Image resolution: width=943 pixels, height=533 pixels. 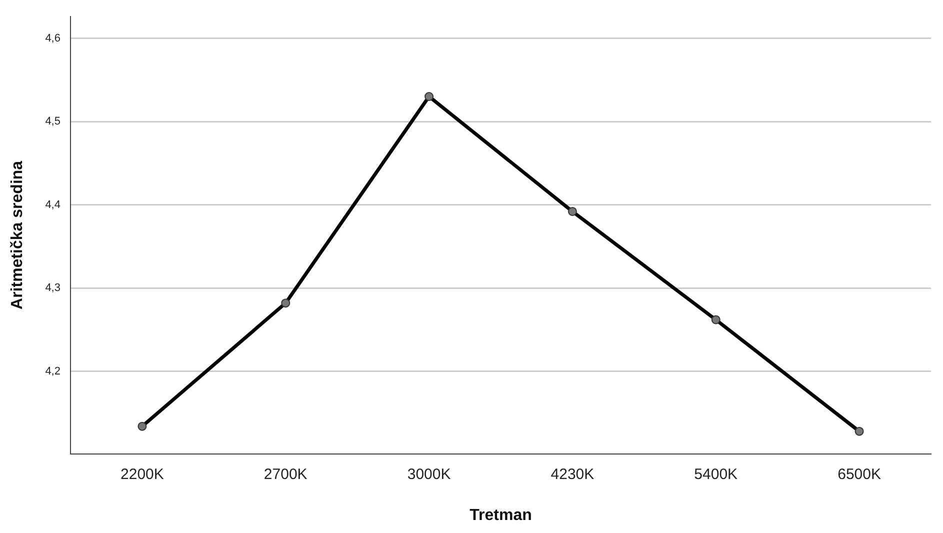 What do you see at coordinates (52, 122) in the screenshot?
I see `y-tick-label: 4,5` at bounding box center [52, 122].